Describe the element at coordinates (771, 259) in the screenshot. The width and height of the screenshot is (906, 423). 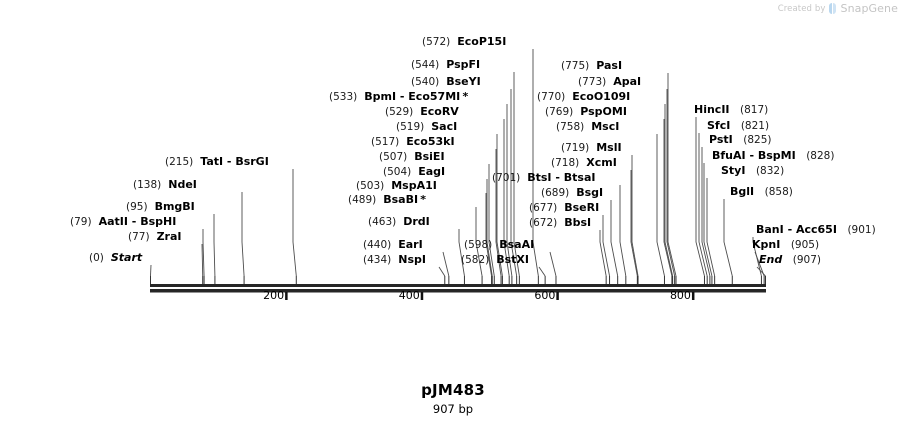
I see `enzyme-name: End` at that location.